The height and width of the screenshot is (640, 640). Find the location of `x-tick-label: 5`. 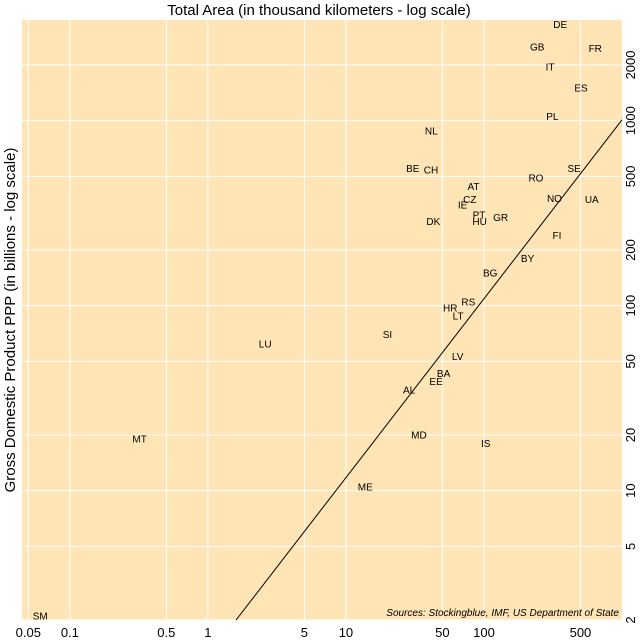

x-tick-label: 5 is located at coordinates (304, 632).